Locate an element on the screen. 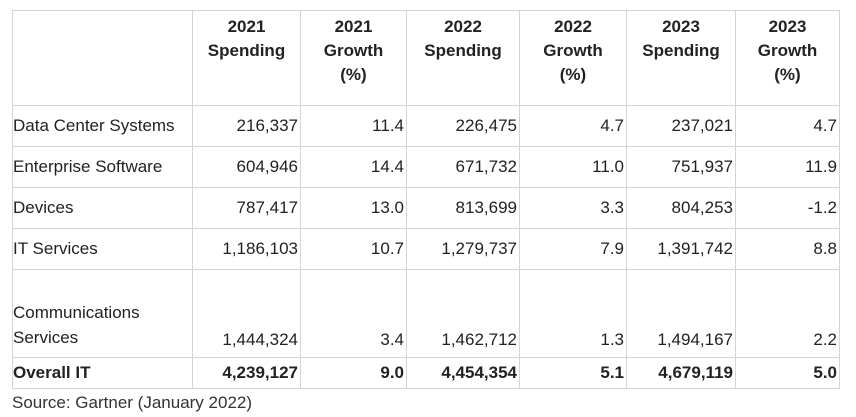 The width and height of the screenshot is (856, 417). spending-2022-cell: 4,454,354 is located at coordinates (463, 373).